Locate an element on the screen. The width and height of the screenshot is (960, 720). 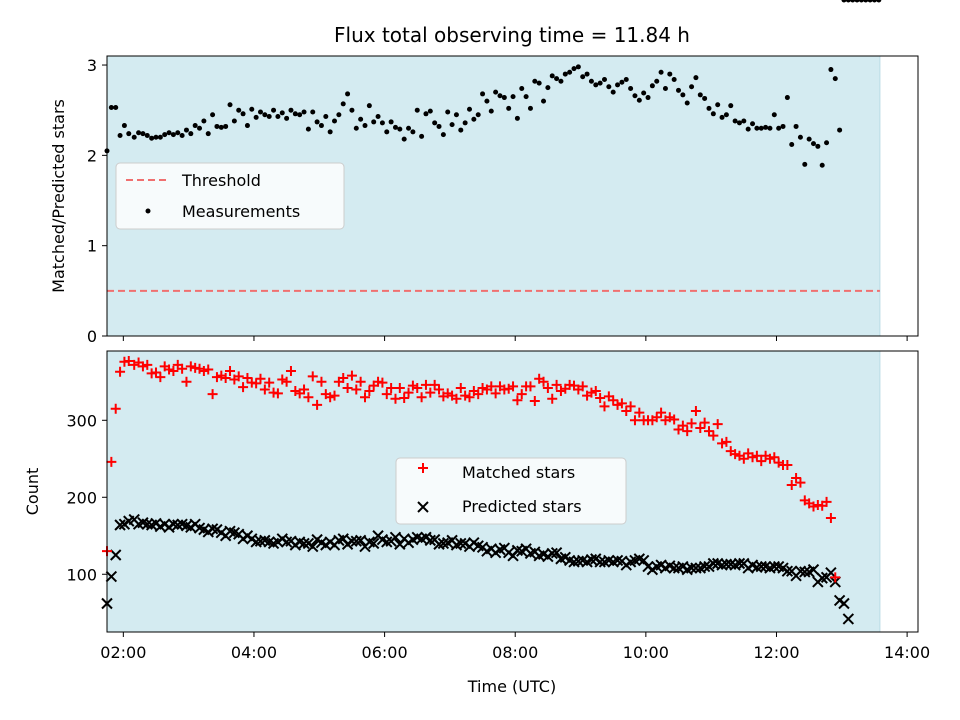
legend-measurements-label: Measurements is located at coordinates (241, 211).